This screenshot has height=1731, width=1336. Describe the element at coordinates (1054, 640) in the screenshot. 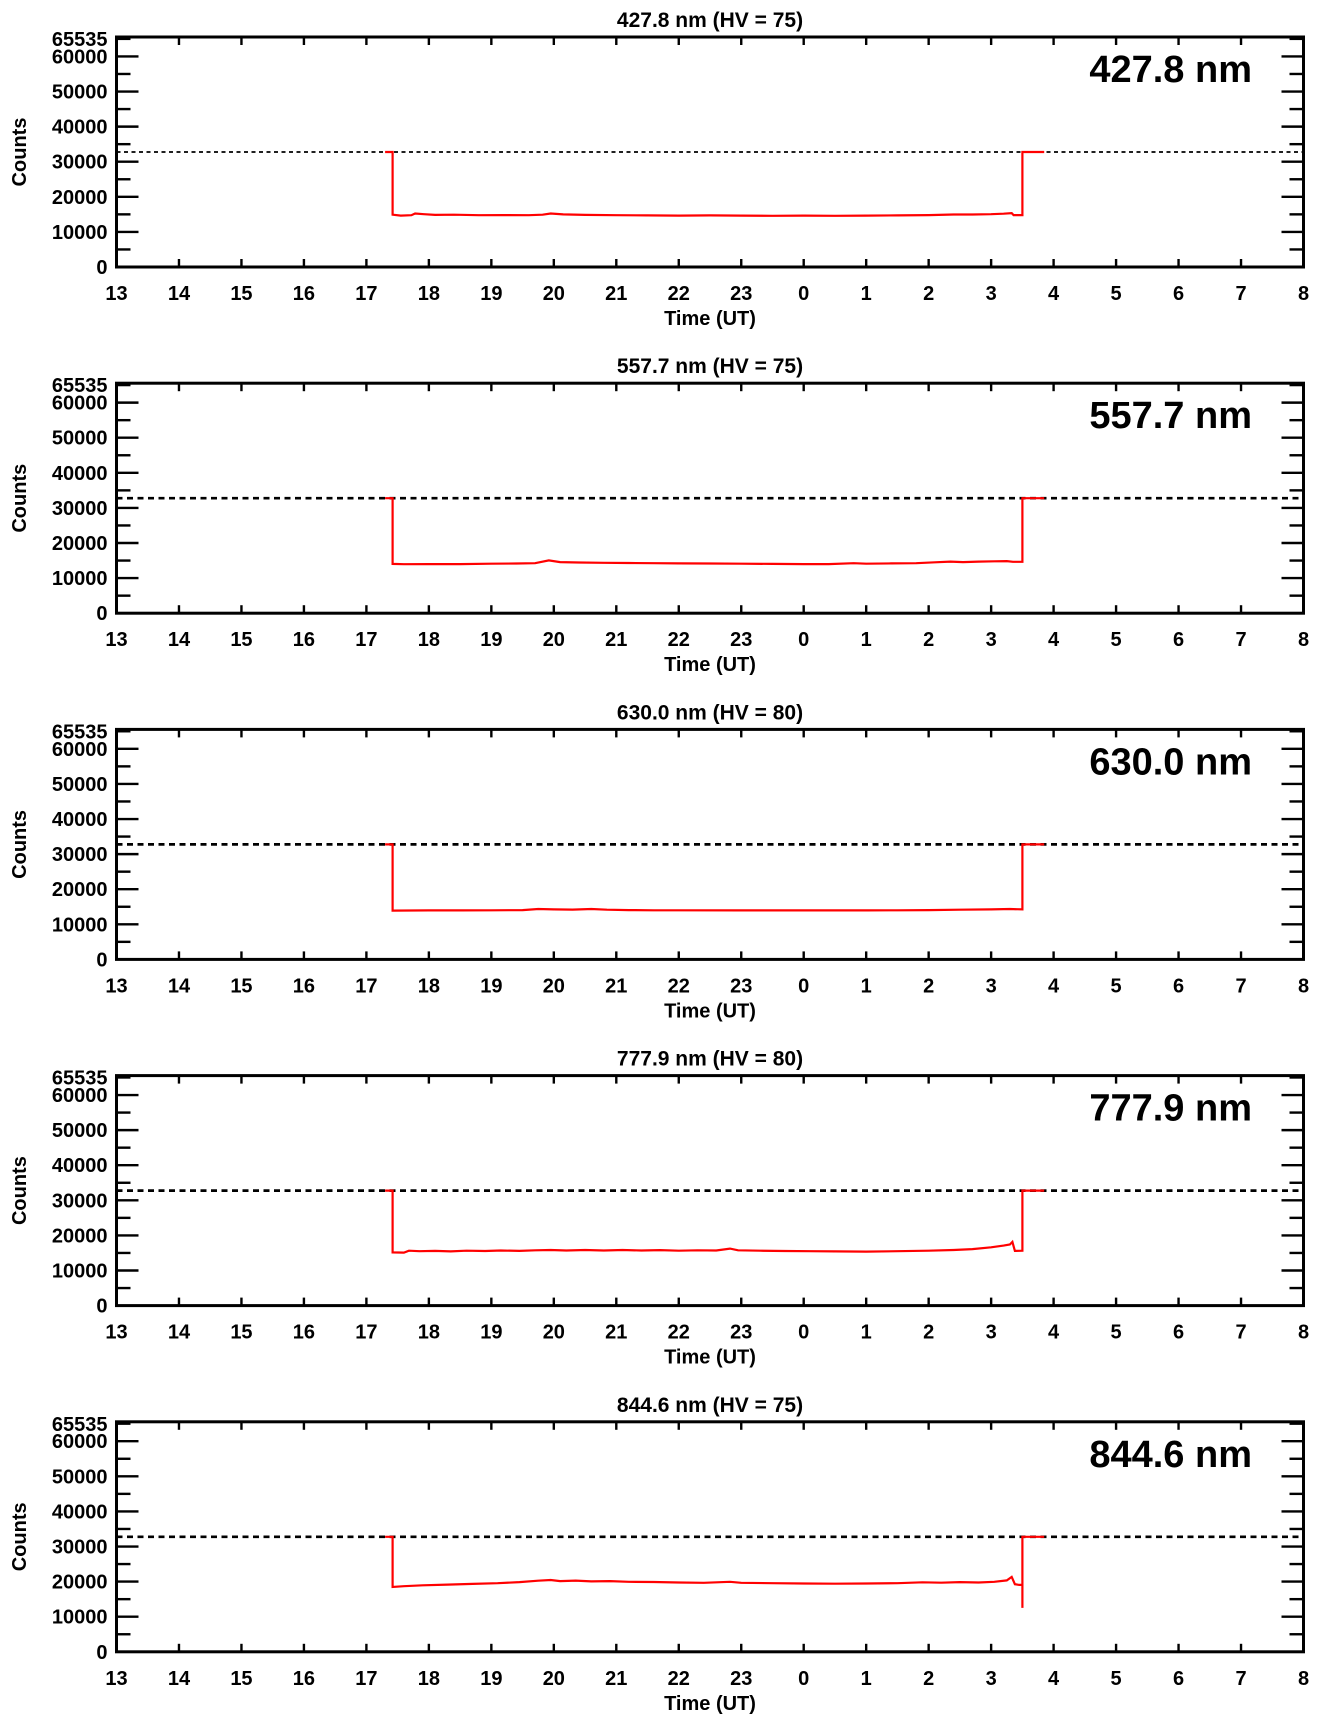

I see `x-tick-label: 4` at that location.